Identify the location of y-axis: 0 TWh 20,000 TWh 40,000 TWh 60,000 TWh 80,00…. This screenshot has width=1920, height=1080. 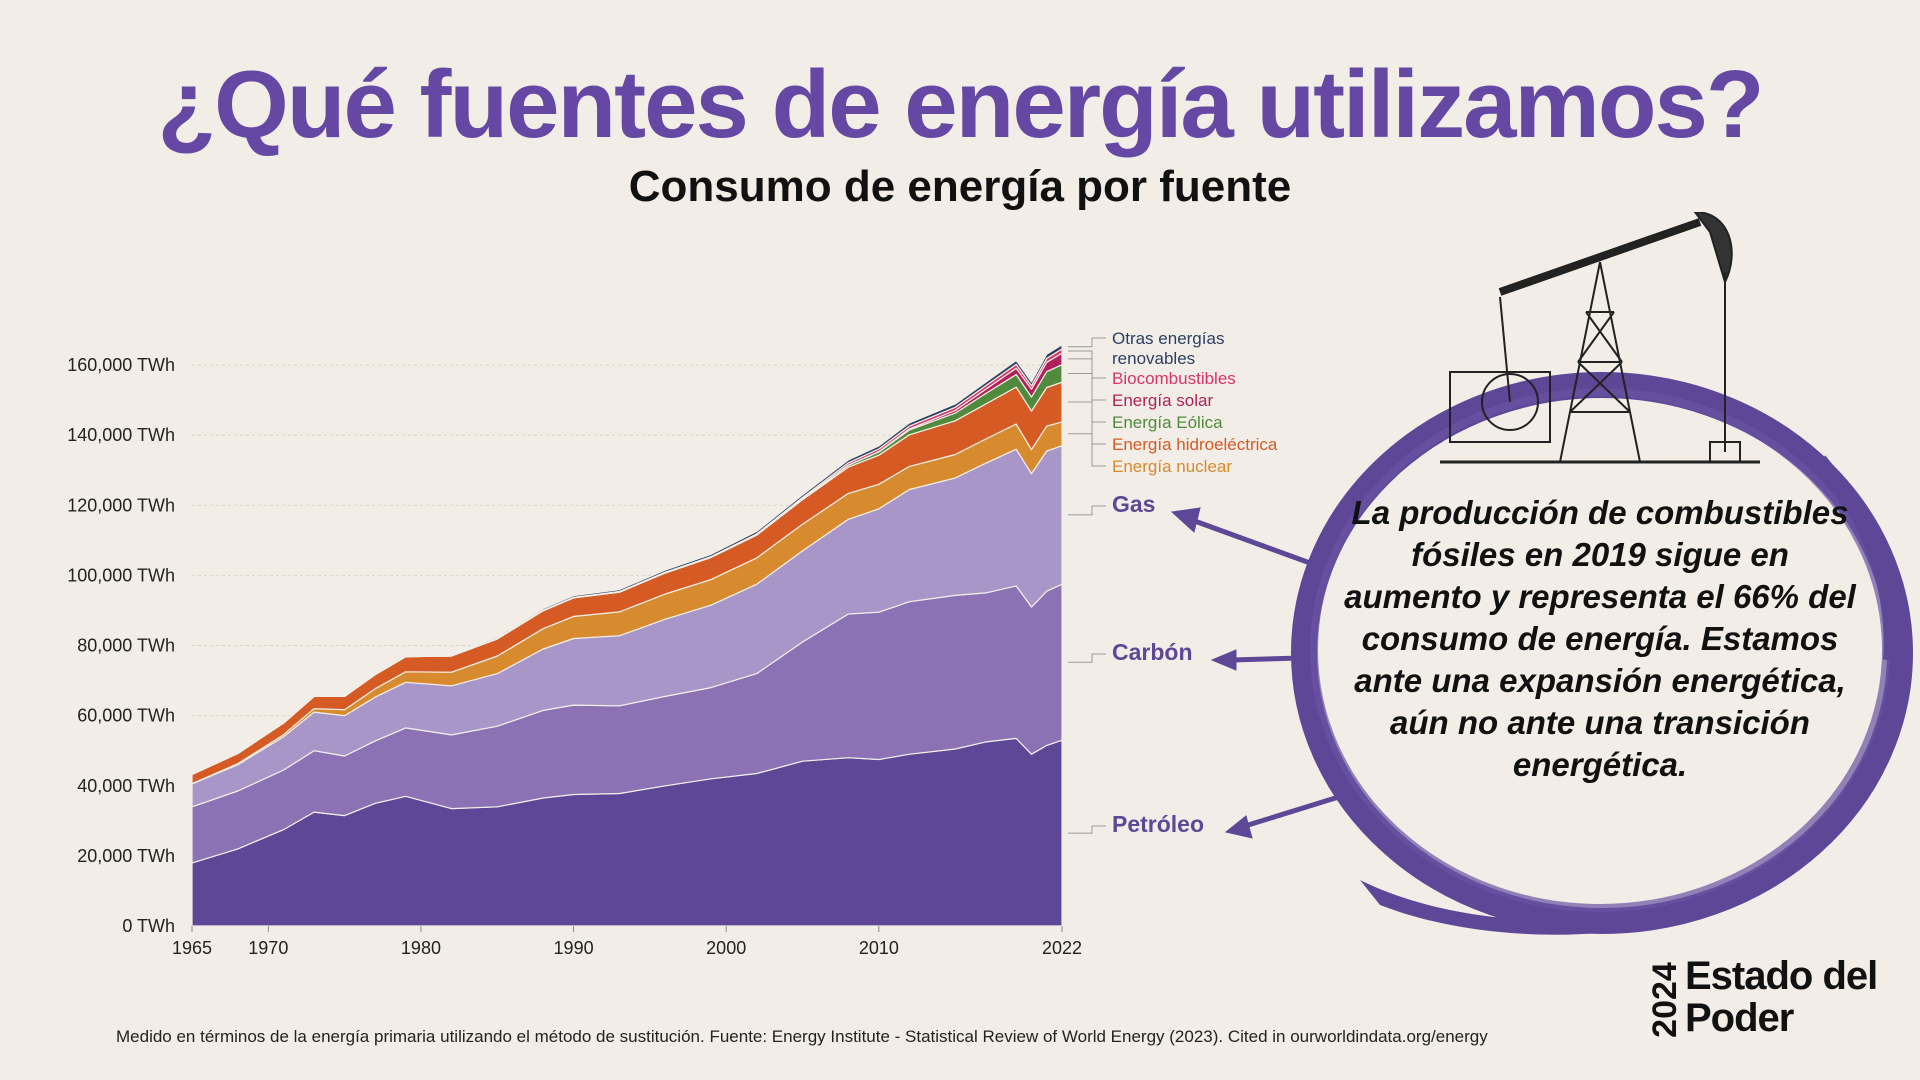
(121, 645).